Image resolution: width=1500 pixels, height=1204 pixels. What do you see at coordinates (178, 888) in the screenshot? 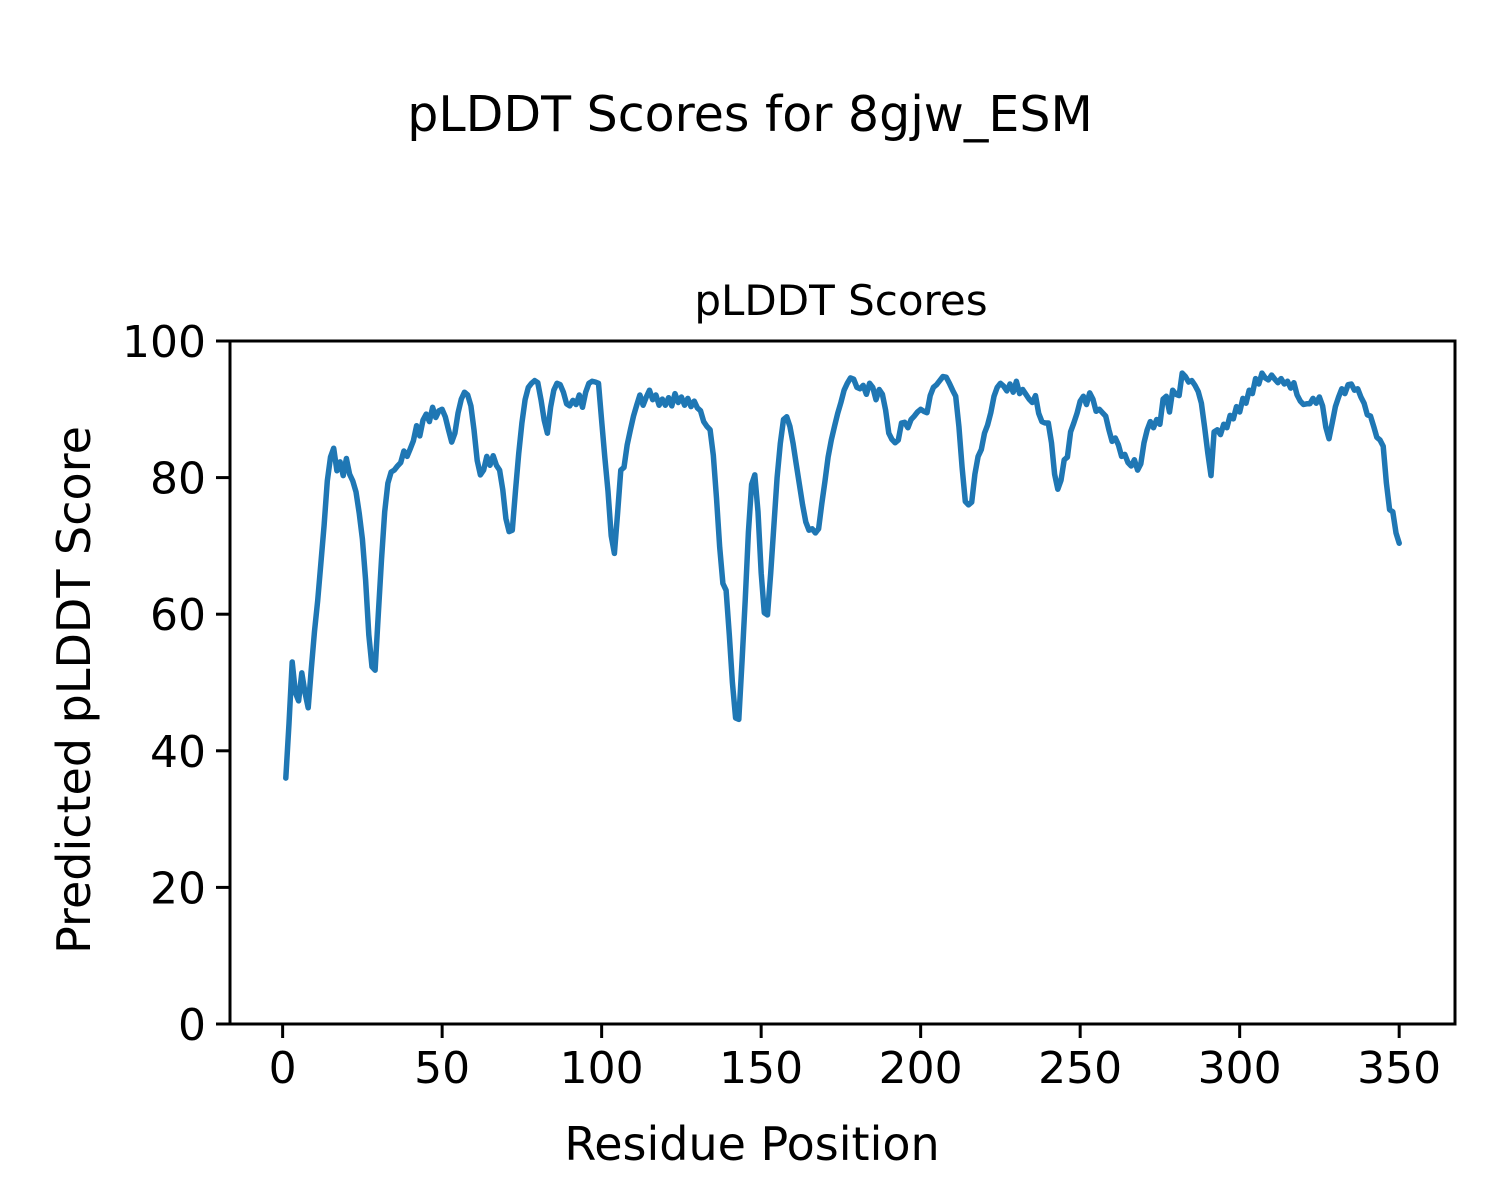
I see `y-tick-label: 20` at bounding box center [178, 888].